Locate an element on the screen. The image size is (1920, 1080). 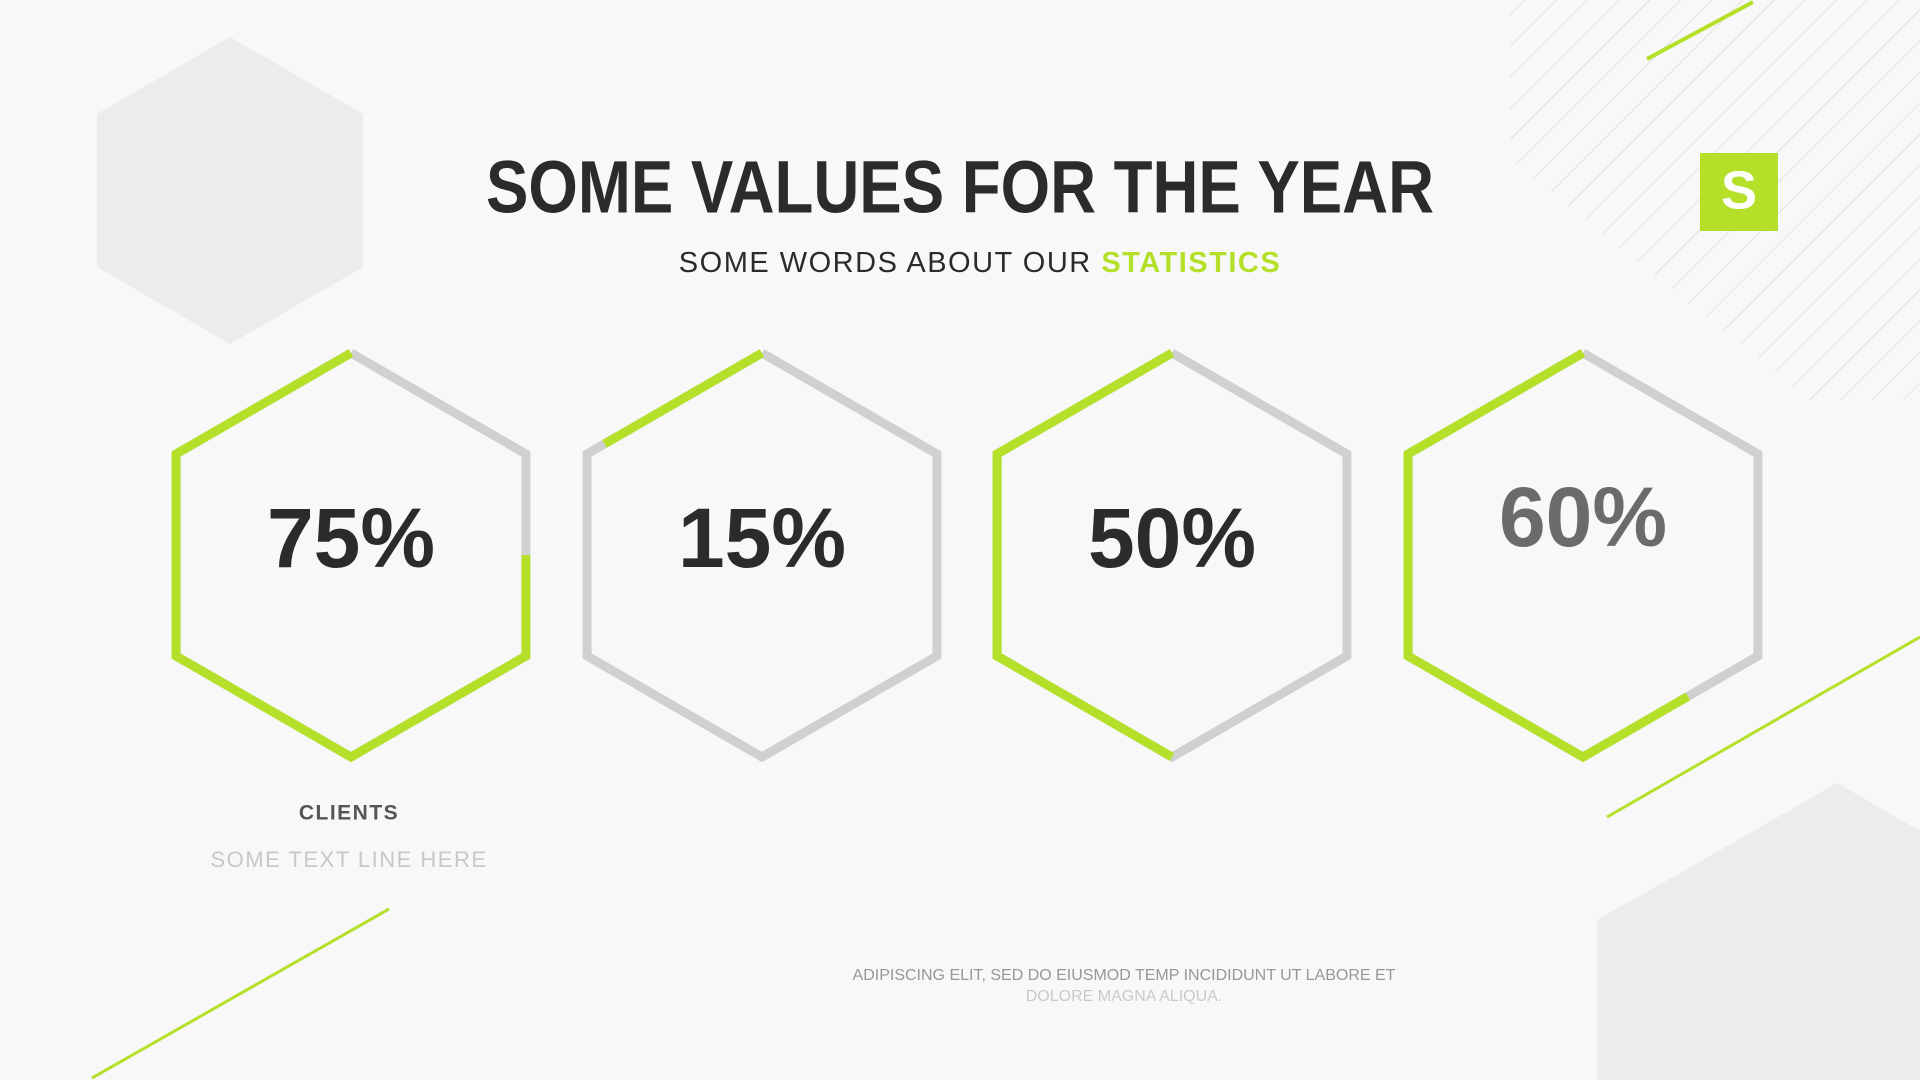
stat-text: SOME TEXT LINE HERE is located at coordinates (348, 859).